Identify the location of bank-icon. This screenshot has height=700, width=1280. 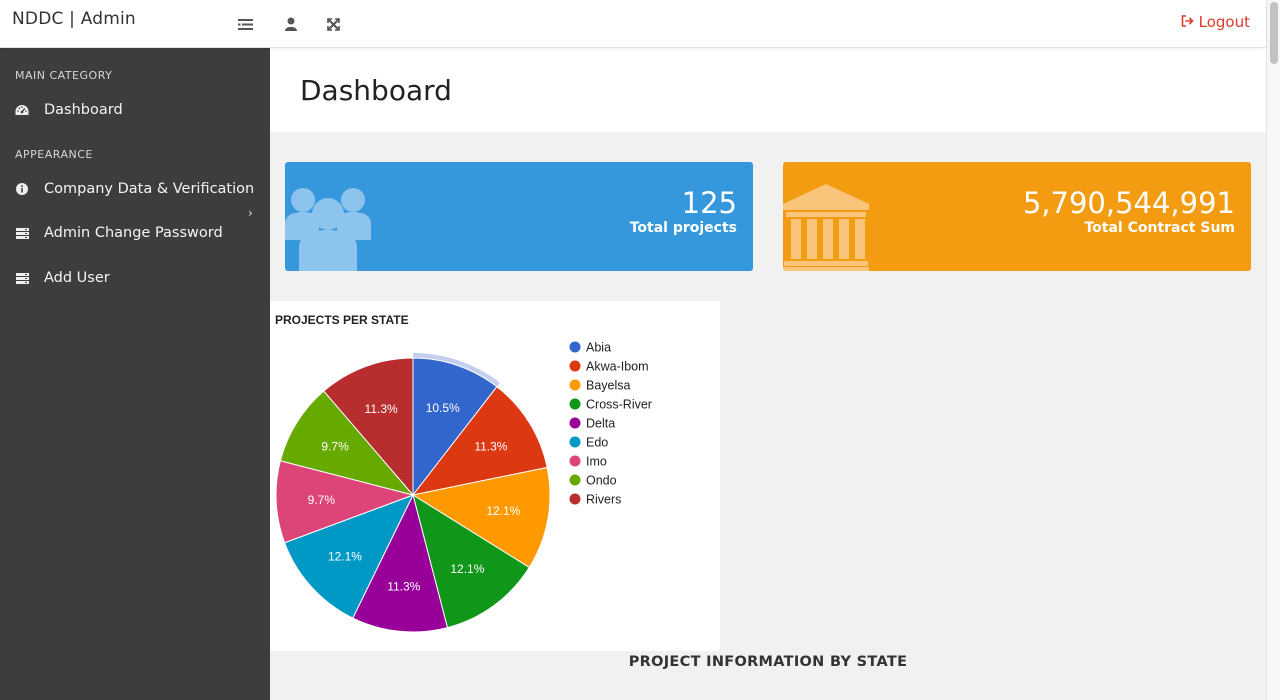
(828, 227).